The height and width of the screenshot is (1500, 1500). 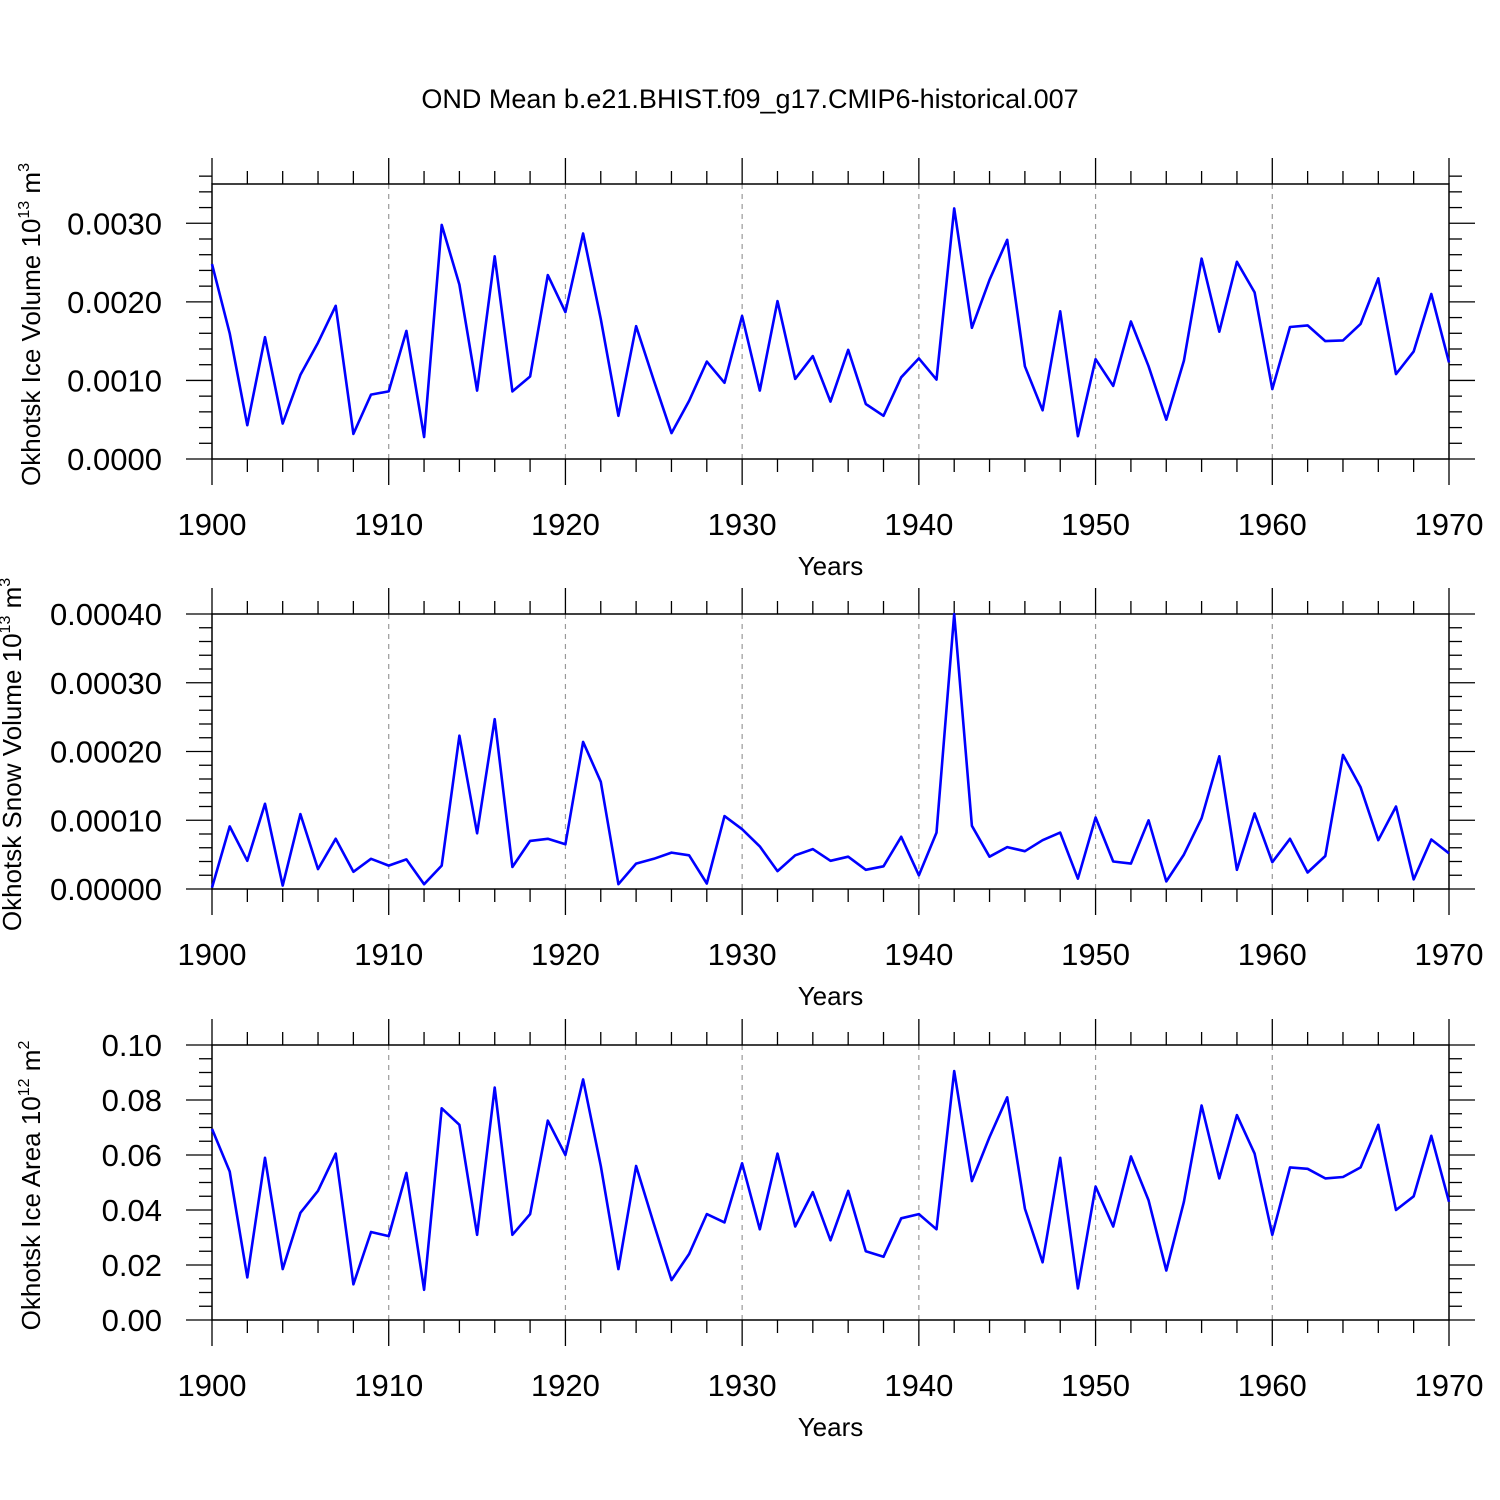 I want to click on series-line-ice-area, so click(x=830, y=1180).